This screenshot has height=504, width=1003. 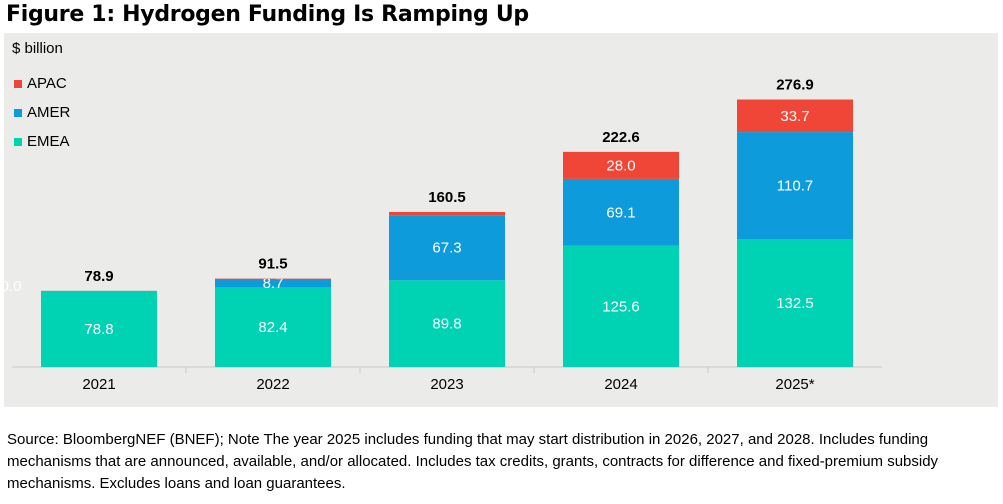 I want to click on total-label-3: 222.6, so click(x=621, y=137).